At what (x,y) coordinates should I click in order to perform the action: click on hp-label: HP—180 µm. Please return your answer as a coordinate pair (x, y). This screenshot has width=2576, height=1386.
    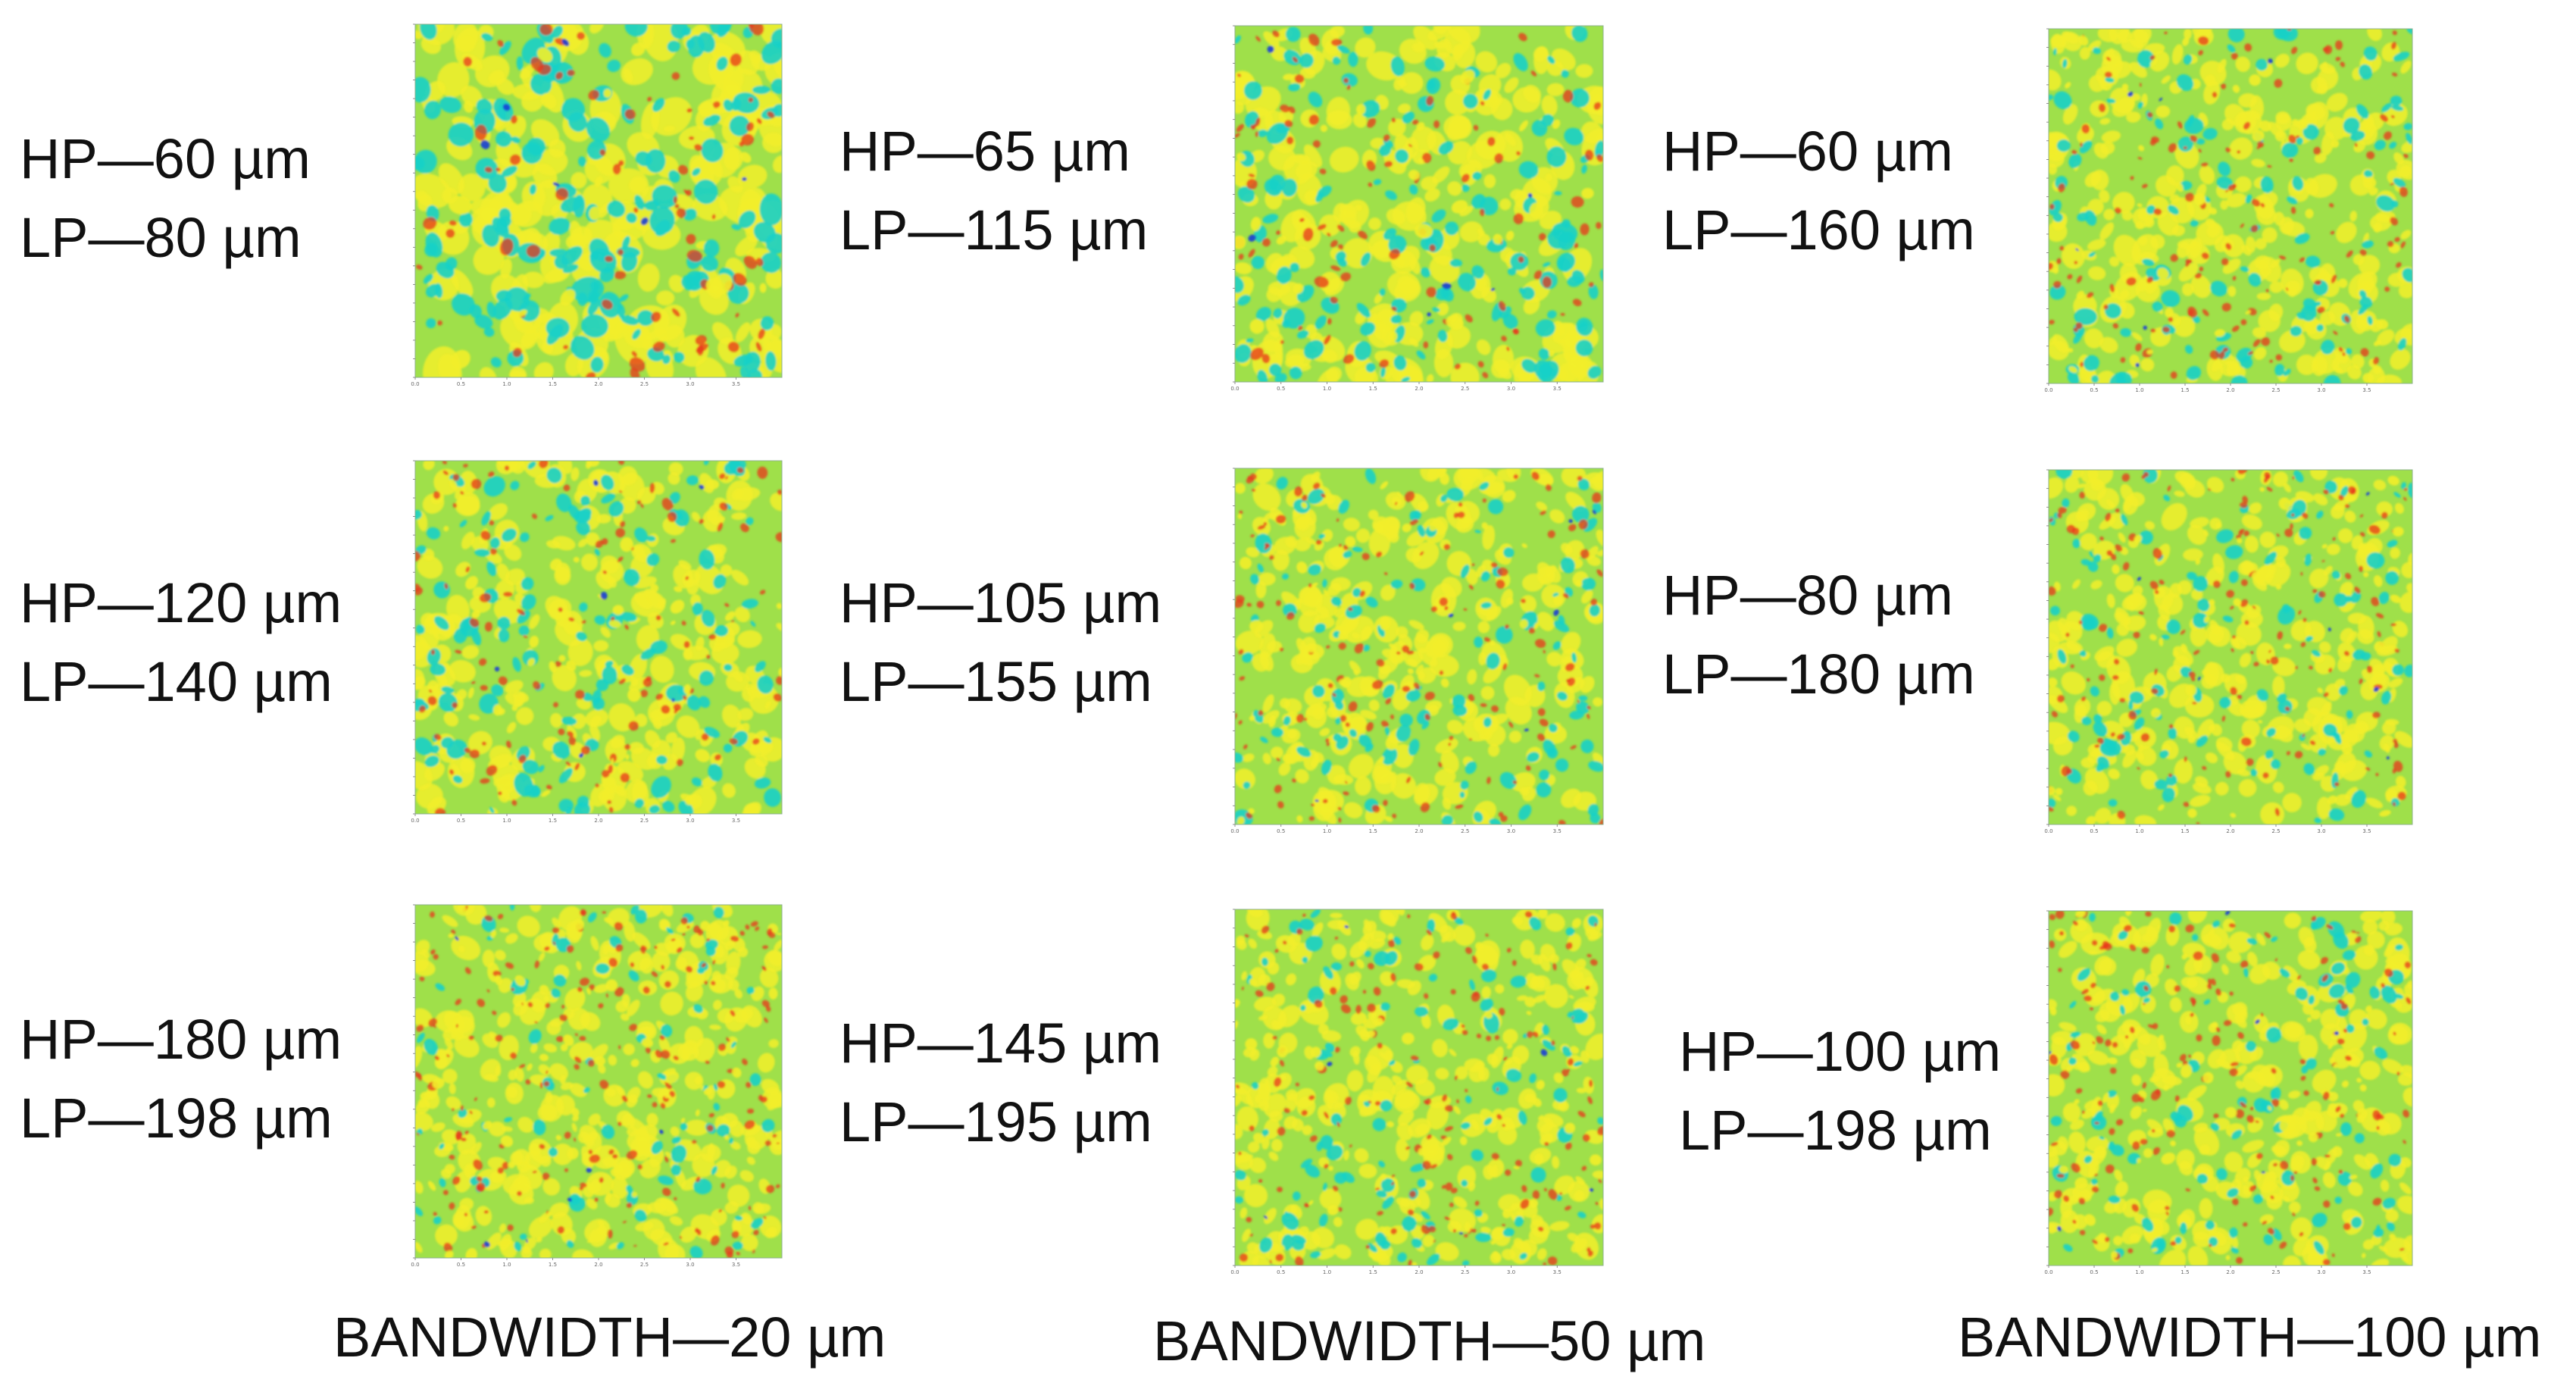
    Looking at the image, I should click on (181, 1039).